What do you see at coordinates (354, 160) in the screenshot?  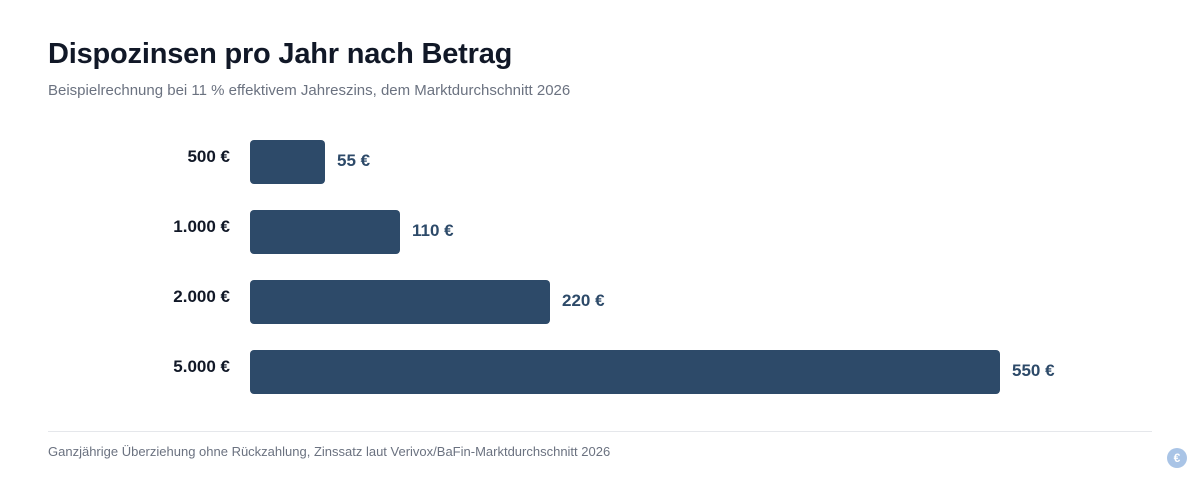 I see `value-label: 55 €` at bounding box center [354, 160].